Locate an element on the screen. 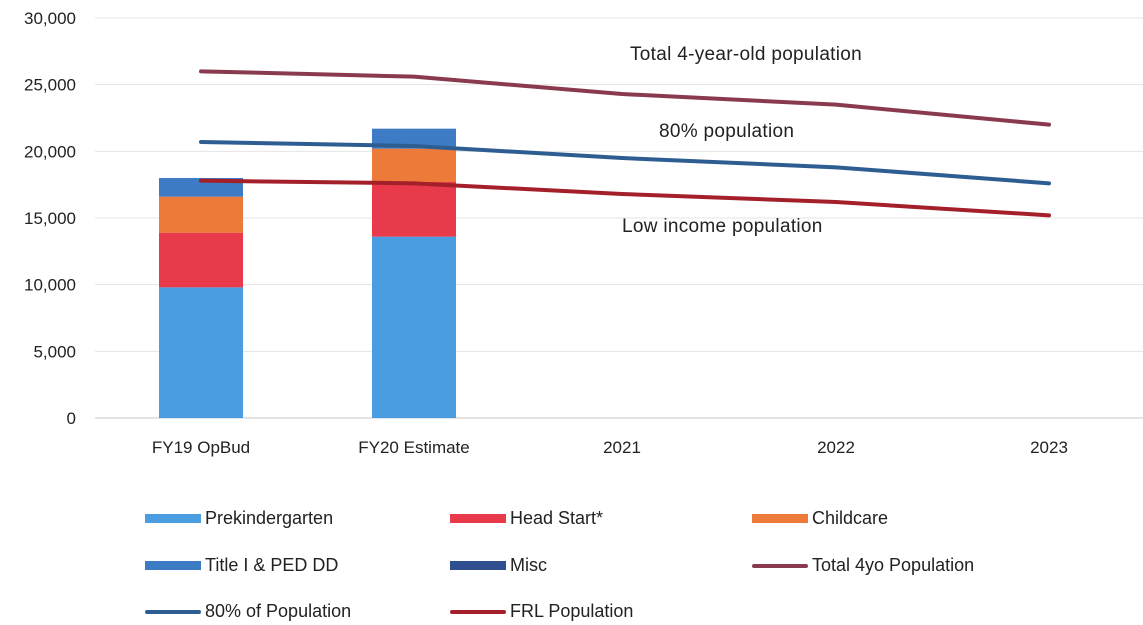  x-tick-label-2022: 2022 is located at coordinates (836, 447).